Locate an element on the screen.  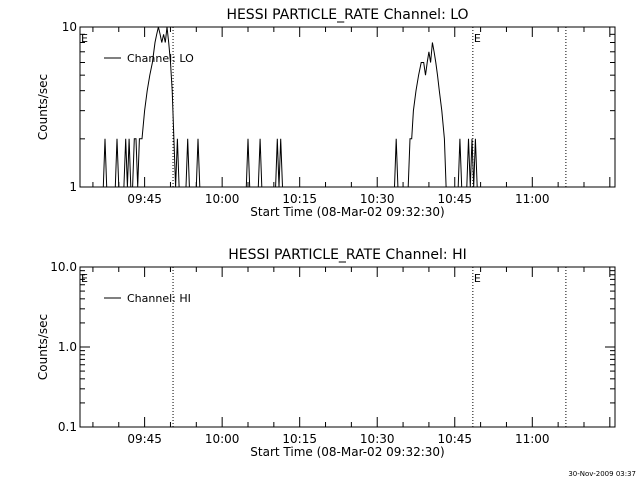
chart-title: HESSI PARTICLE_RATE Channel: LO is located at coordinates (347, 15).